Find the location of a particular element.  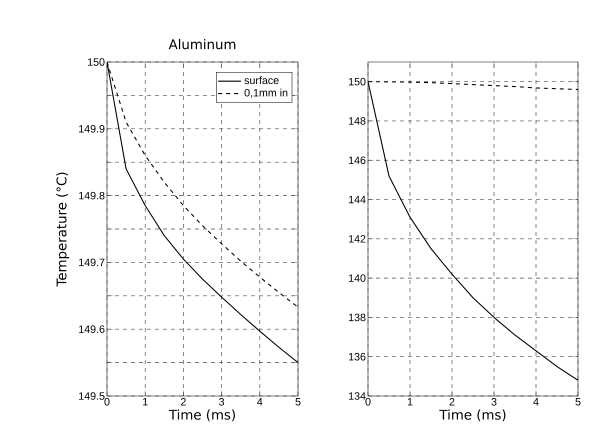

y-tick-label: 149.5 is located at coordinates (92, 396).